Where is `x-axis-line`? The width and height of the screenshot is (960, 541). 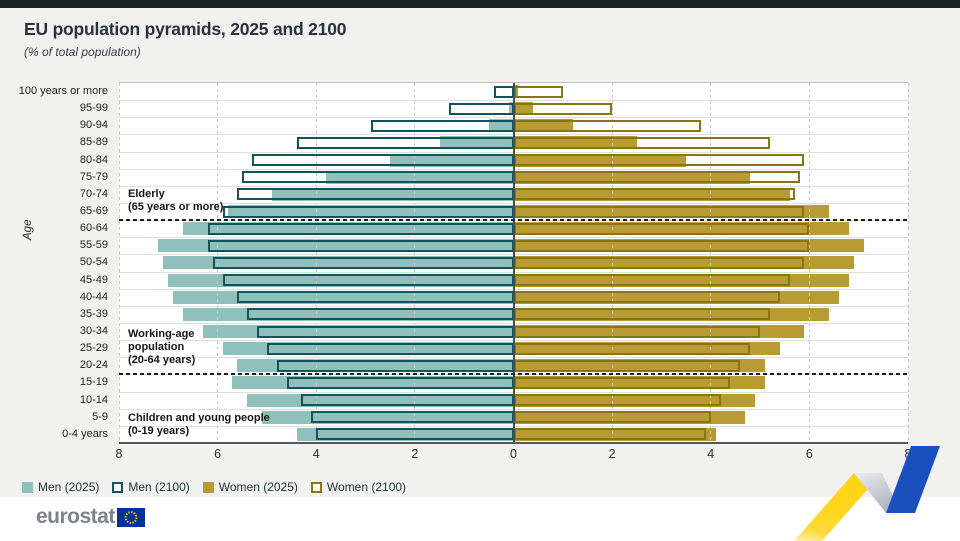
x-axis-line is located at coordinates (513, 443).